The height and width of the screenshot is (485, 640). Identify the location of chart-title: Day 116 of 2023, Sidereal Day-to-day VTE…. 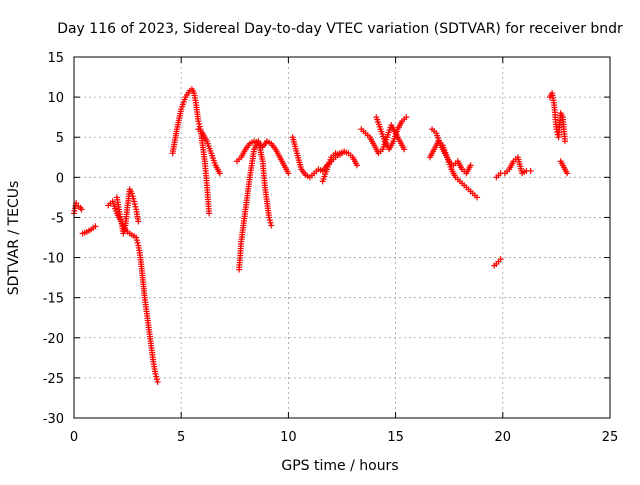
(340, 29).